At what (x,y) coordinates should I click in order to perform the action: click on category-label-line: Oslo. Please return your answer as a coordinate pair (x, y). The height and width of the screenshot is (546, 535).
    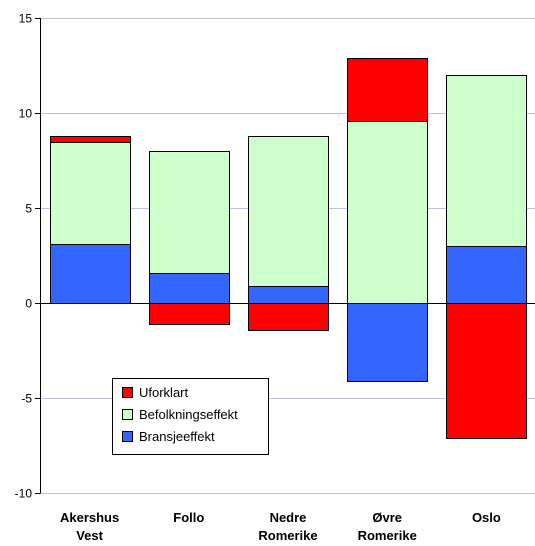
    Looking at the image, I should click on (486, 517).